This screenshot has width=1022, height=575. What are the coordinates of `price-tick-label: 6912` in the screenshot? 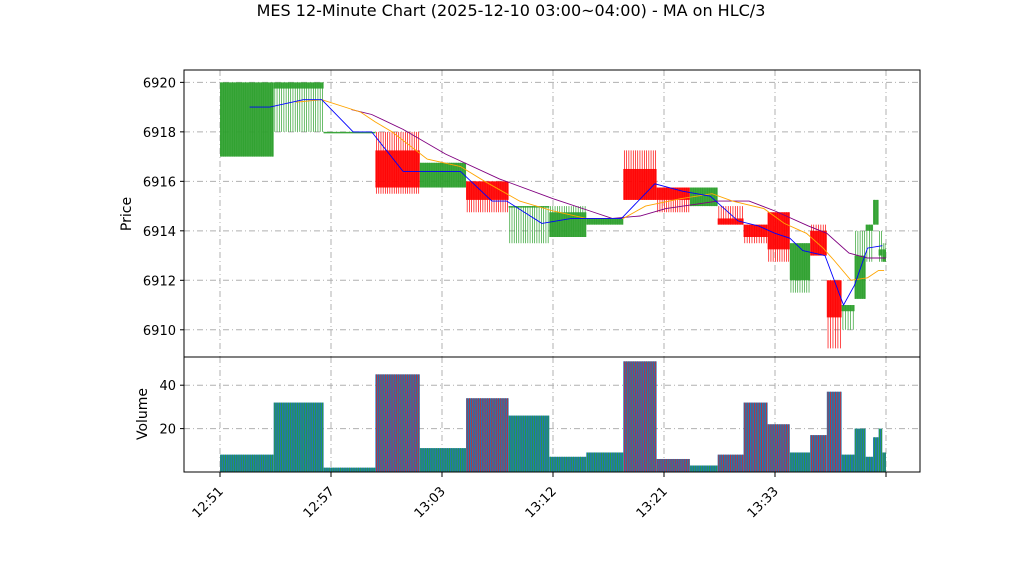 It's located at (159, 281).